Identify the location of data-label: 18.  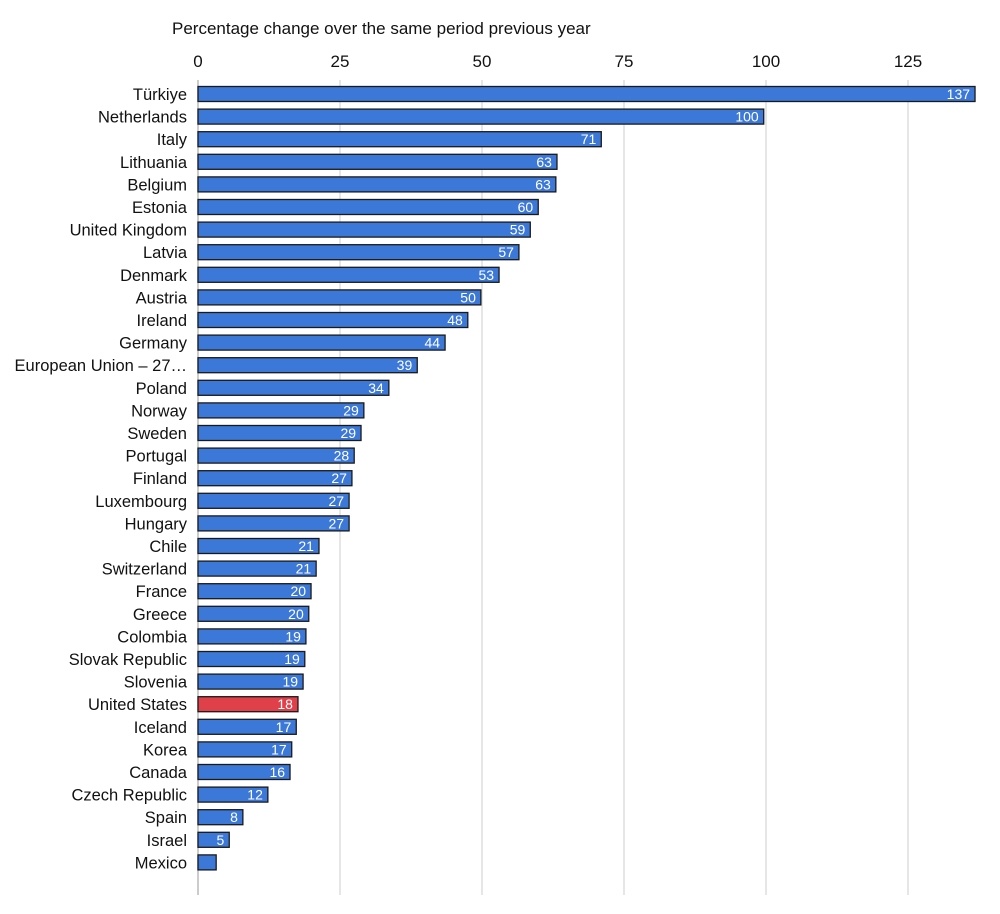
(285, 704).